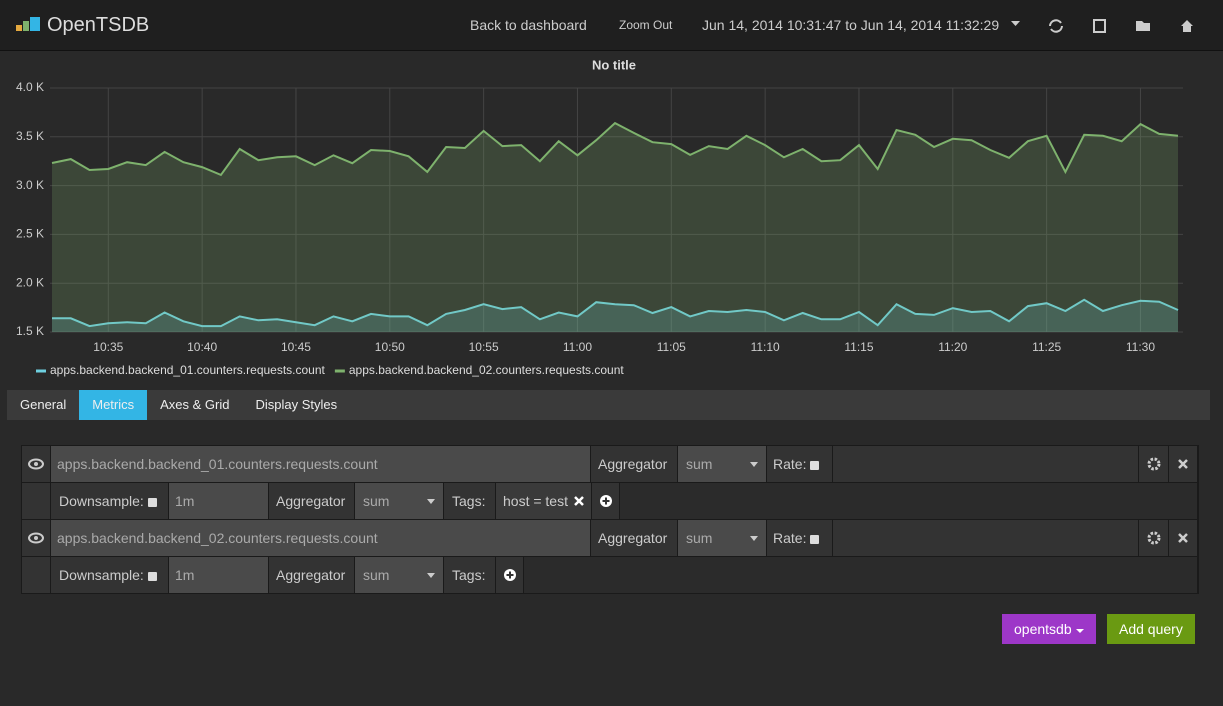  What do you see at coordinates (1056, 26) in the screenshot?
I see `refresh-icon` at bounding box center [1056, 26].